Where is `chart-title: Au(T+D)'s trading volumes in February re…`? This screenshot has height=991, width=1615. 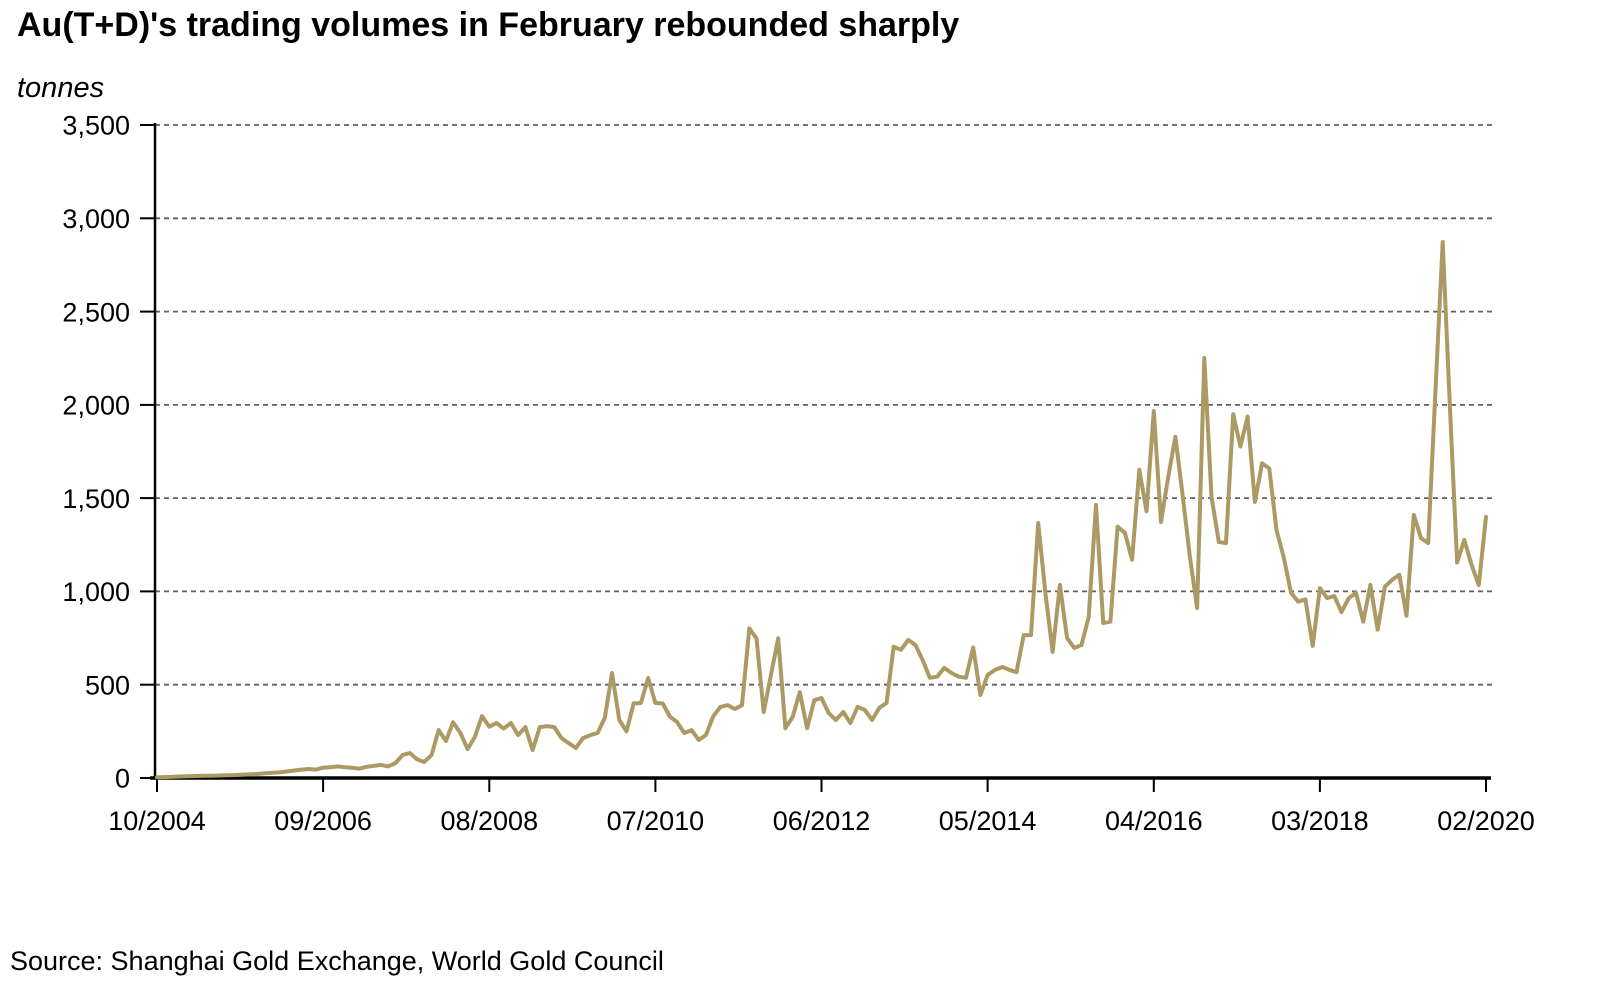 chart-title: Au(T+D)'s trading volumes in February re… is located at coordinates (488, 25).